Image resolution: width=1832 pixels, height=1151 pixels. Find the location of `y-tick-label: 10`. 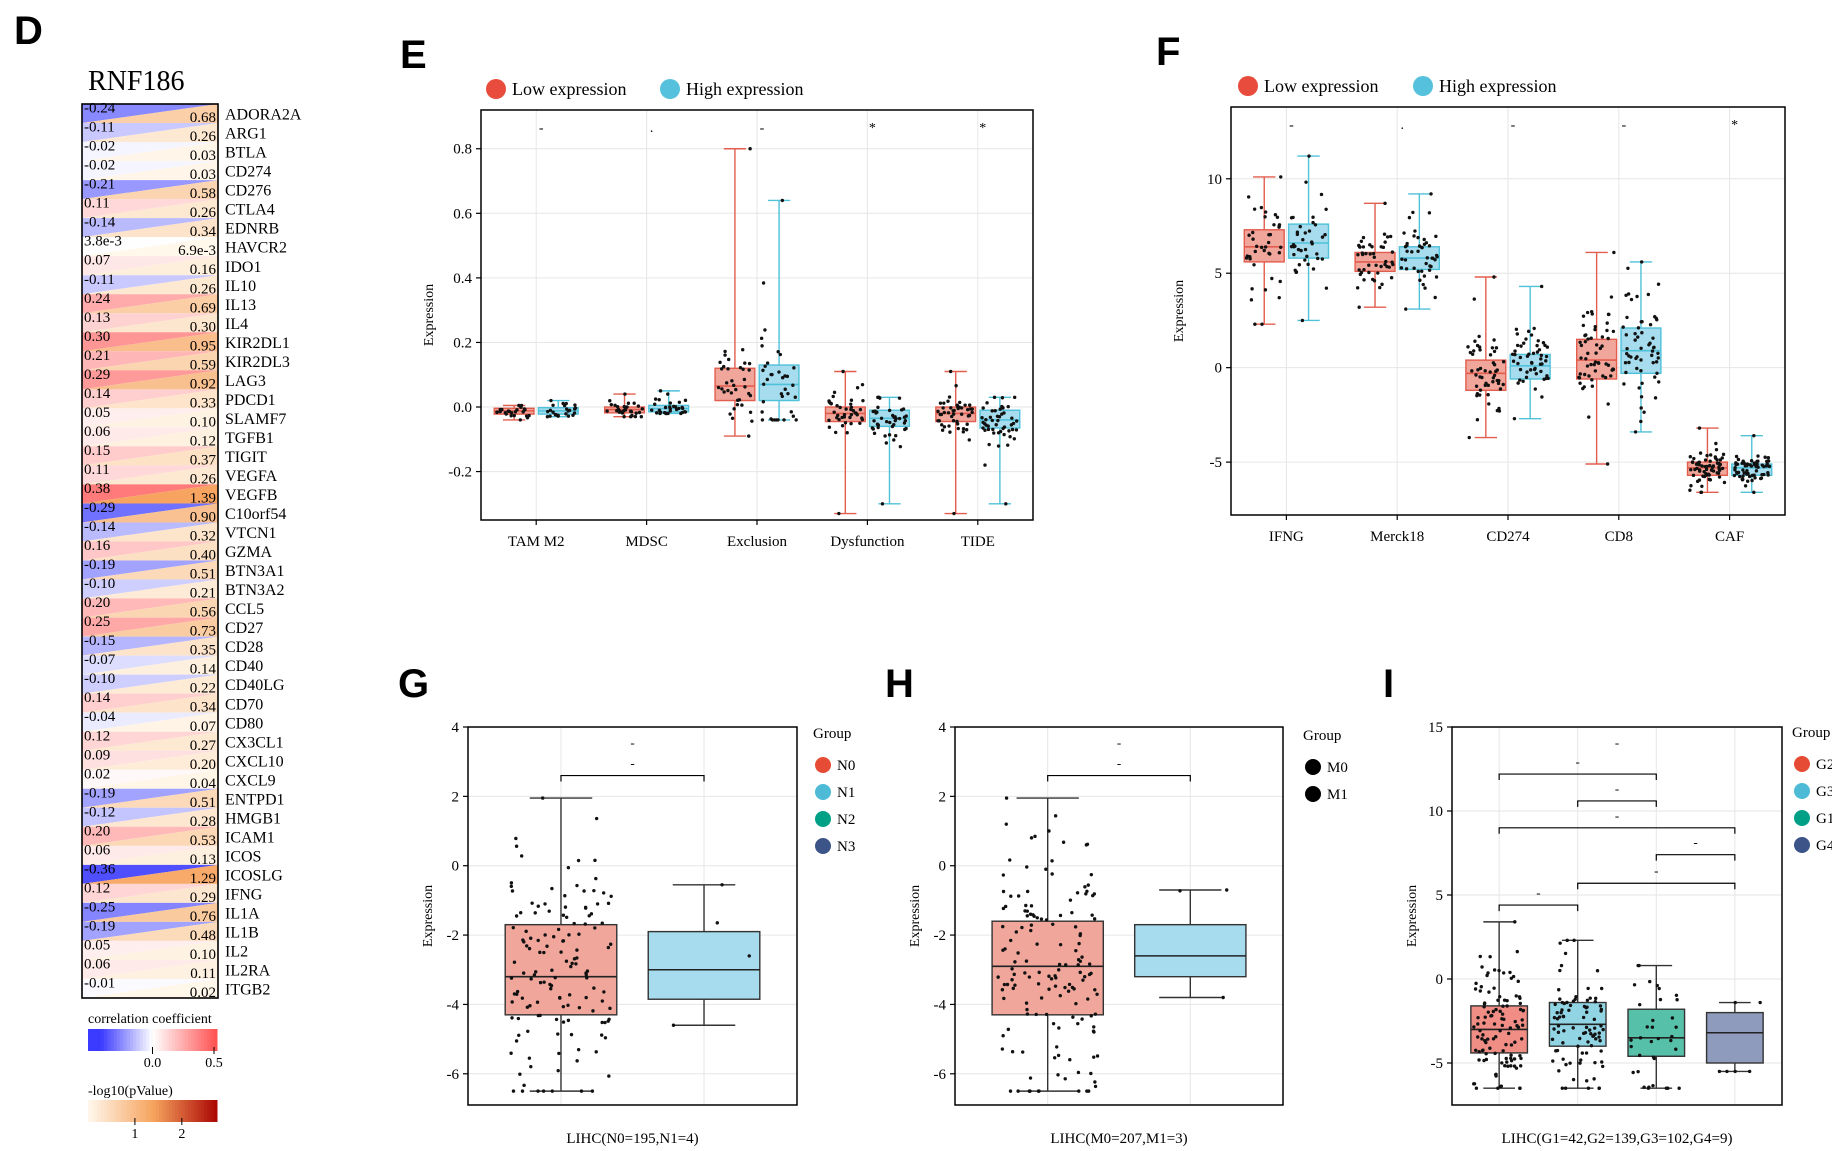

y-tick-label: 10 is located at coordinates (1214, 180).